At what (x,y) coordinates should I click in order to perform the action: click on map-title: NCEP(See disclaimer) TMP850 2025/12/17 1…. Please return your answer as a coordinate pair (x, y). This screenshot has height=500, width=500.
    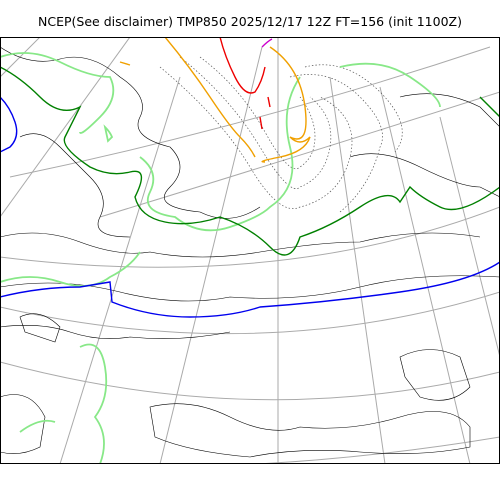
    Looking at the image, I should click on (250, 21).